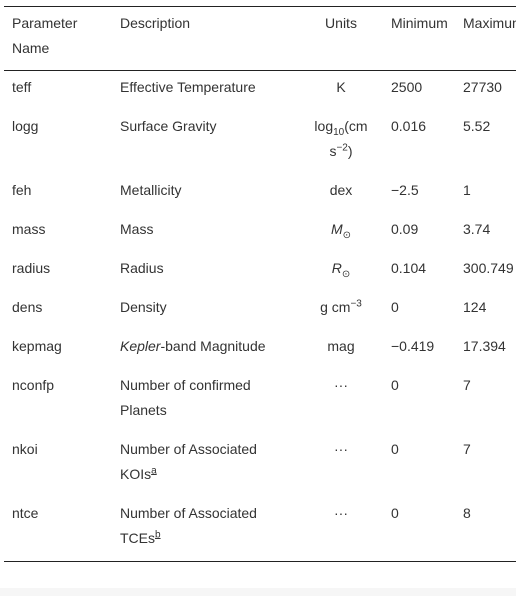 The height and width of the screenshot is (596, 516). Describe the element at coordinates (45, 35) in the screenshot. I see `header-parameter-name: Parameter Name` at that location.